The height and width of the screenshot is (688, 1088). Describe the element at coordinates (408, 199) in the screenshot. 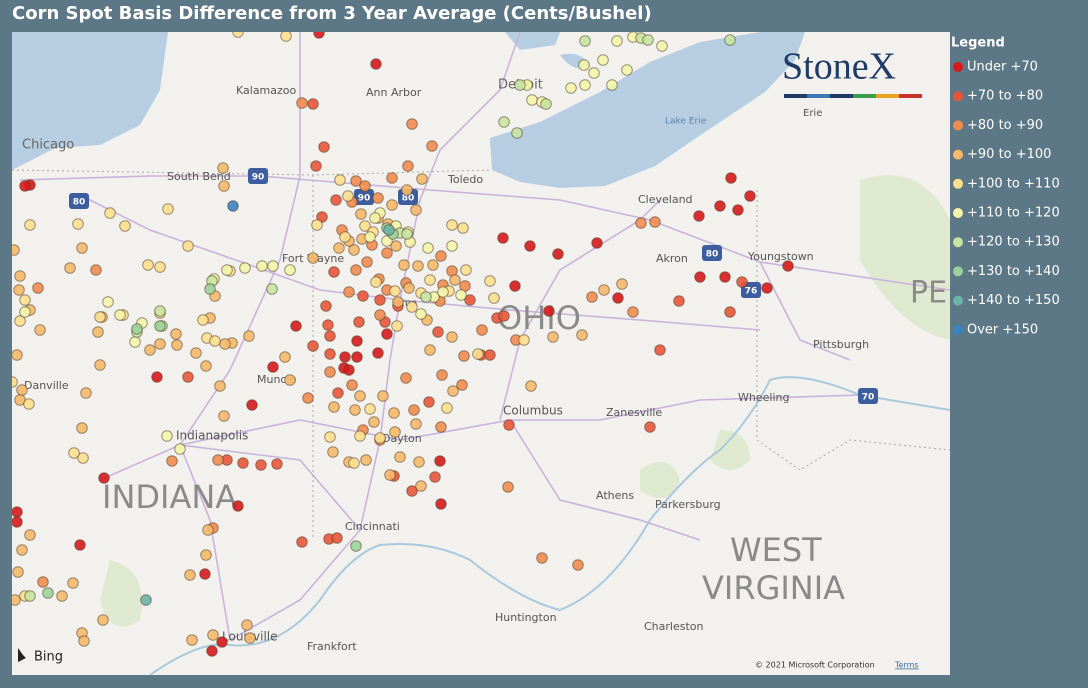

I see `highway-number: 80` at that location.